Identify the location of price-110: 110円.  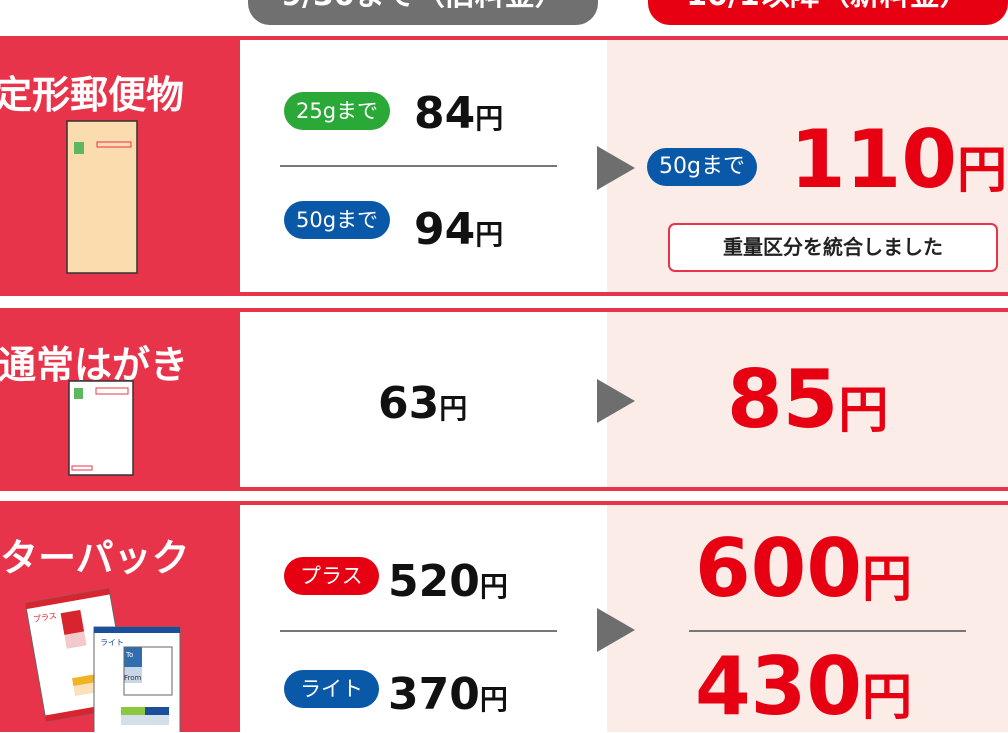
(898, 159).